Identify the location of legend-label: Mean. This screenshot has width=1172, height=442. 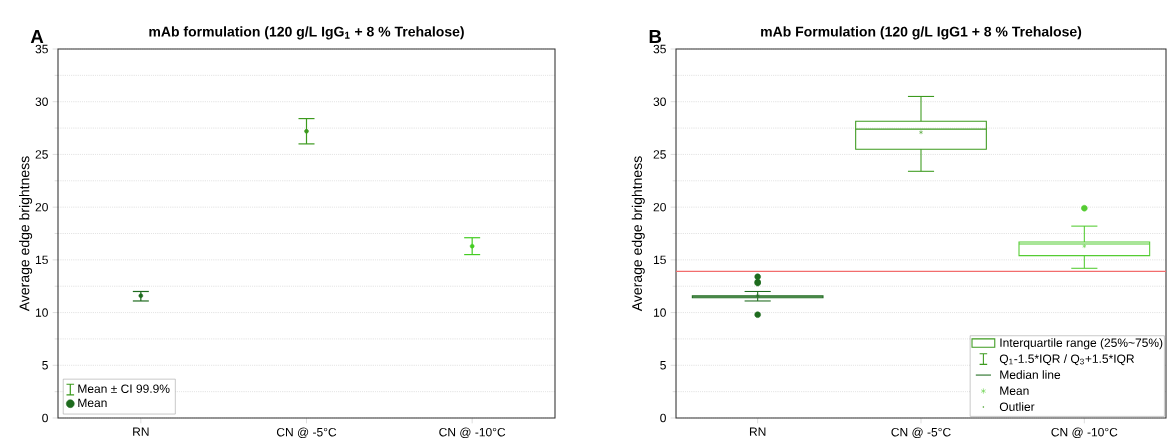
(92, 403).